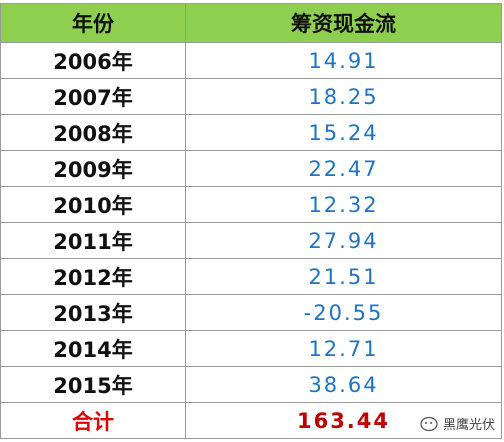 This screenshot has width=504, height=442. Describe the element at coordinates (93, 204) in the screenshot. I see `year-cell: 2010年` at that location.